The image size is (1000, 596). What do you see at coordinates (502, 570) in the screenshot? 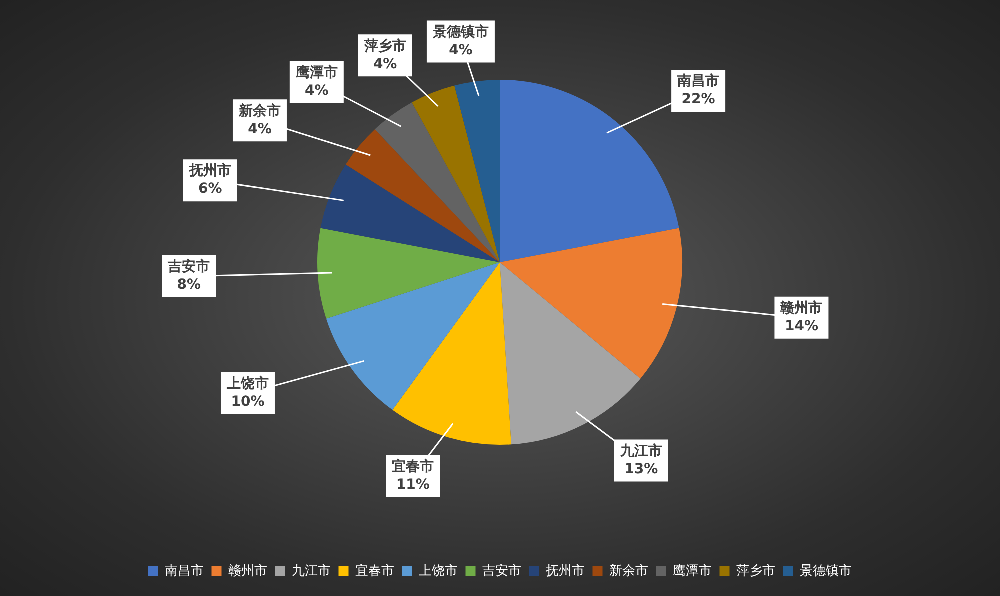
I see `legend-label: 吉安市` at bounding box center [502, 570].